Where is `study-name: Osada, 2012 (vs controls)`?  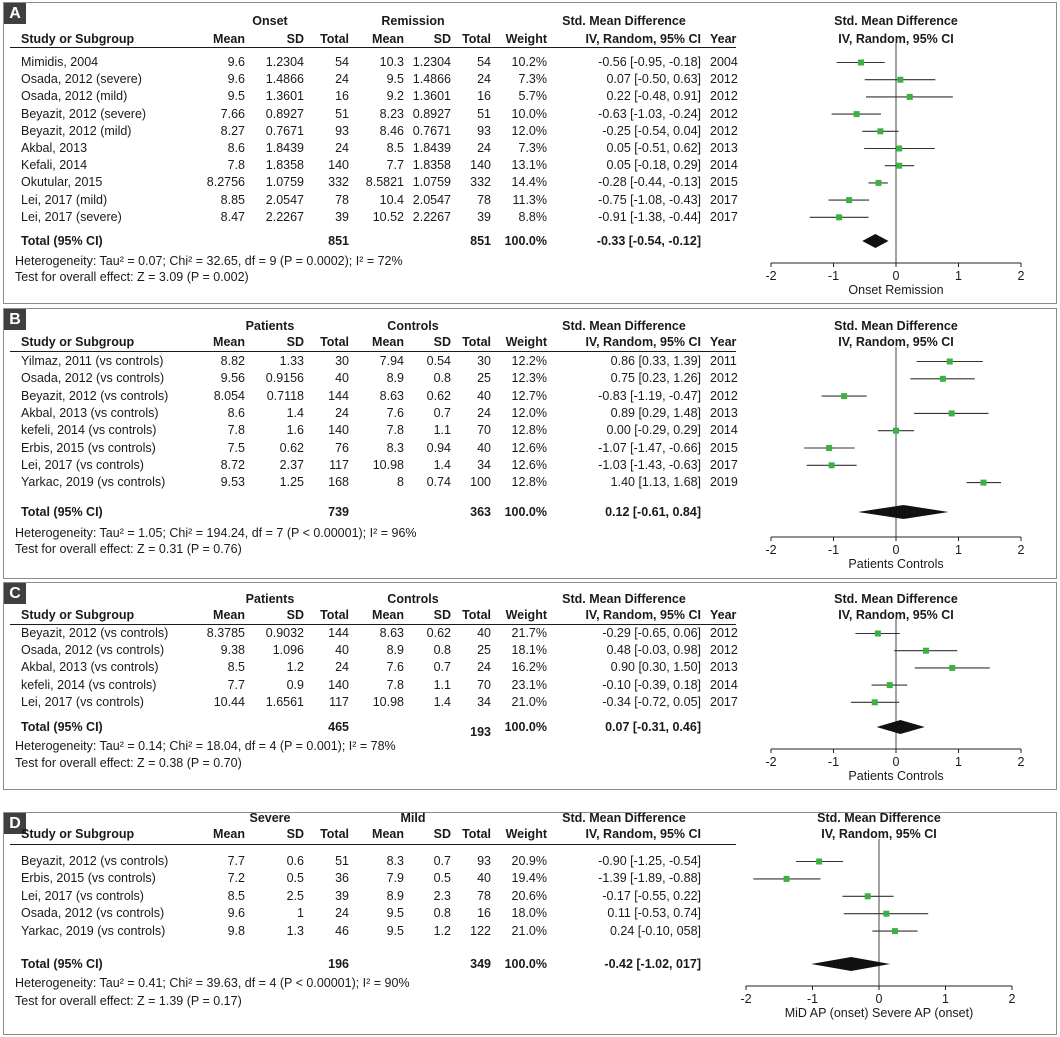 study-name: Osada, 2012 (vs controls) is located at coordinates (93, 650).